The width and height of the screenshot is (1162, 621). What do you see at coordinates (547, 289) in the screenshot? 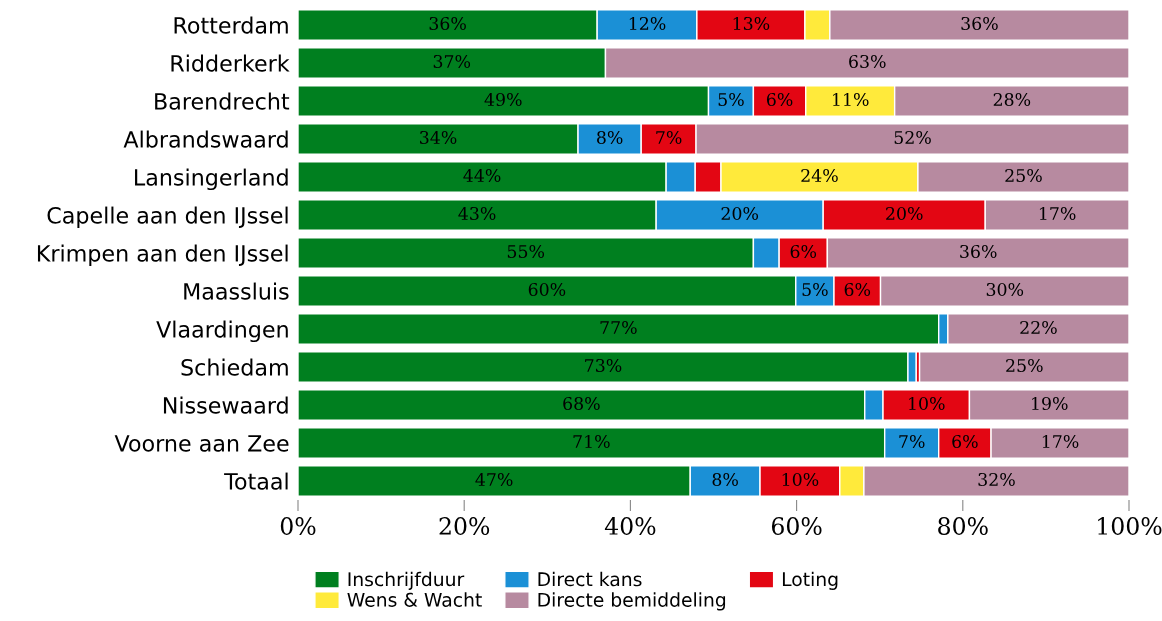
I see `data-label: 60%` at bounding box center [547, 289].